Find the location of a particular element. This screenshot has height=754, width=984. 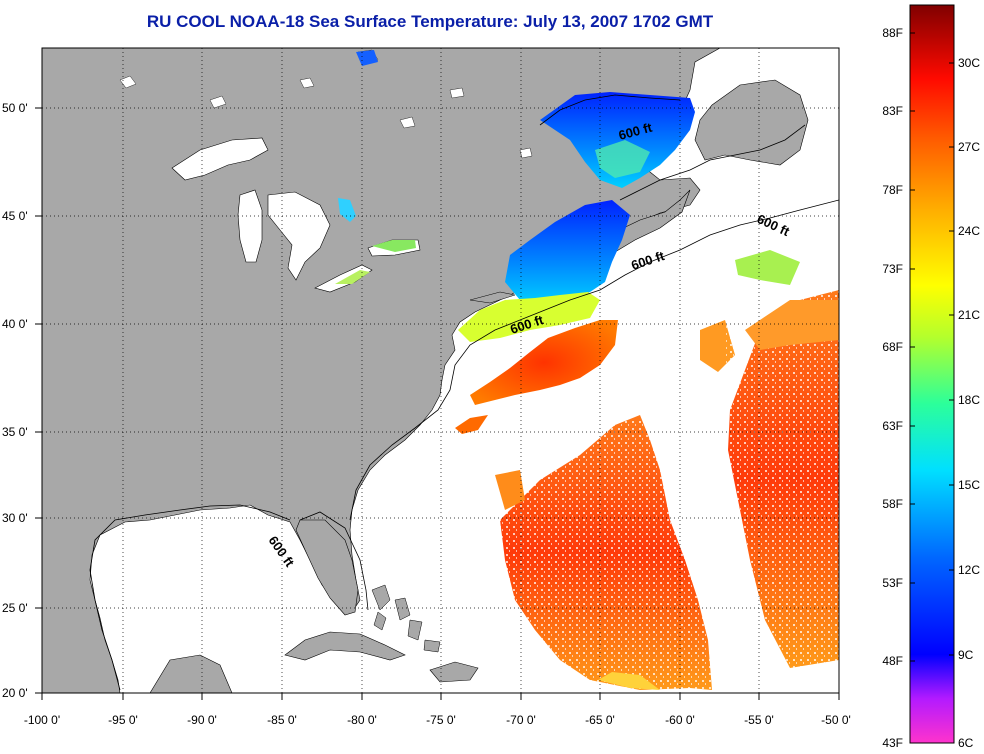

lon-label: -75 0' is located at coordinates (441, 720).